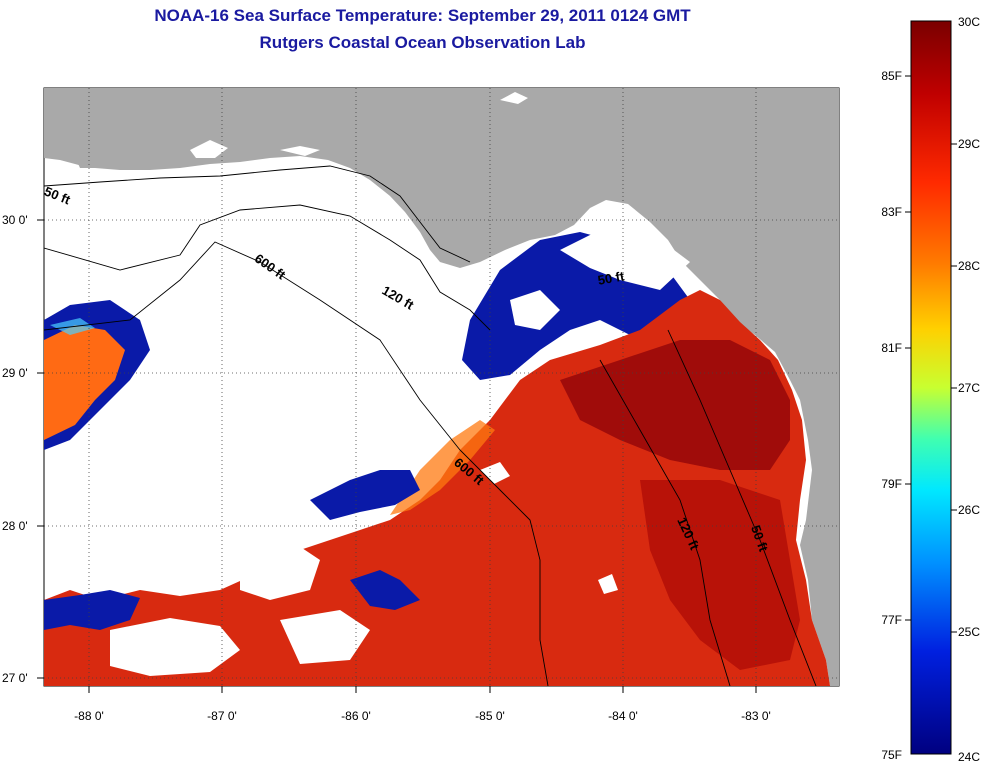 The width and height of the screenshot is (992, 770). Describe the element at coordinates (84, 382) in the screenshot. I see `warm-water` at that location.